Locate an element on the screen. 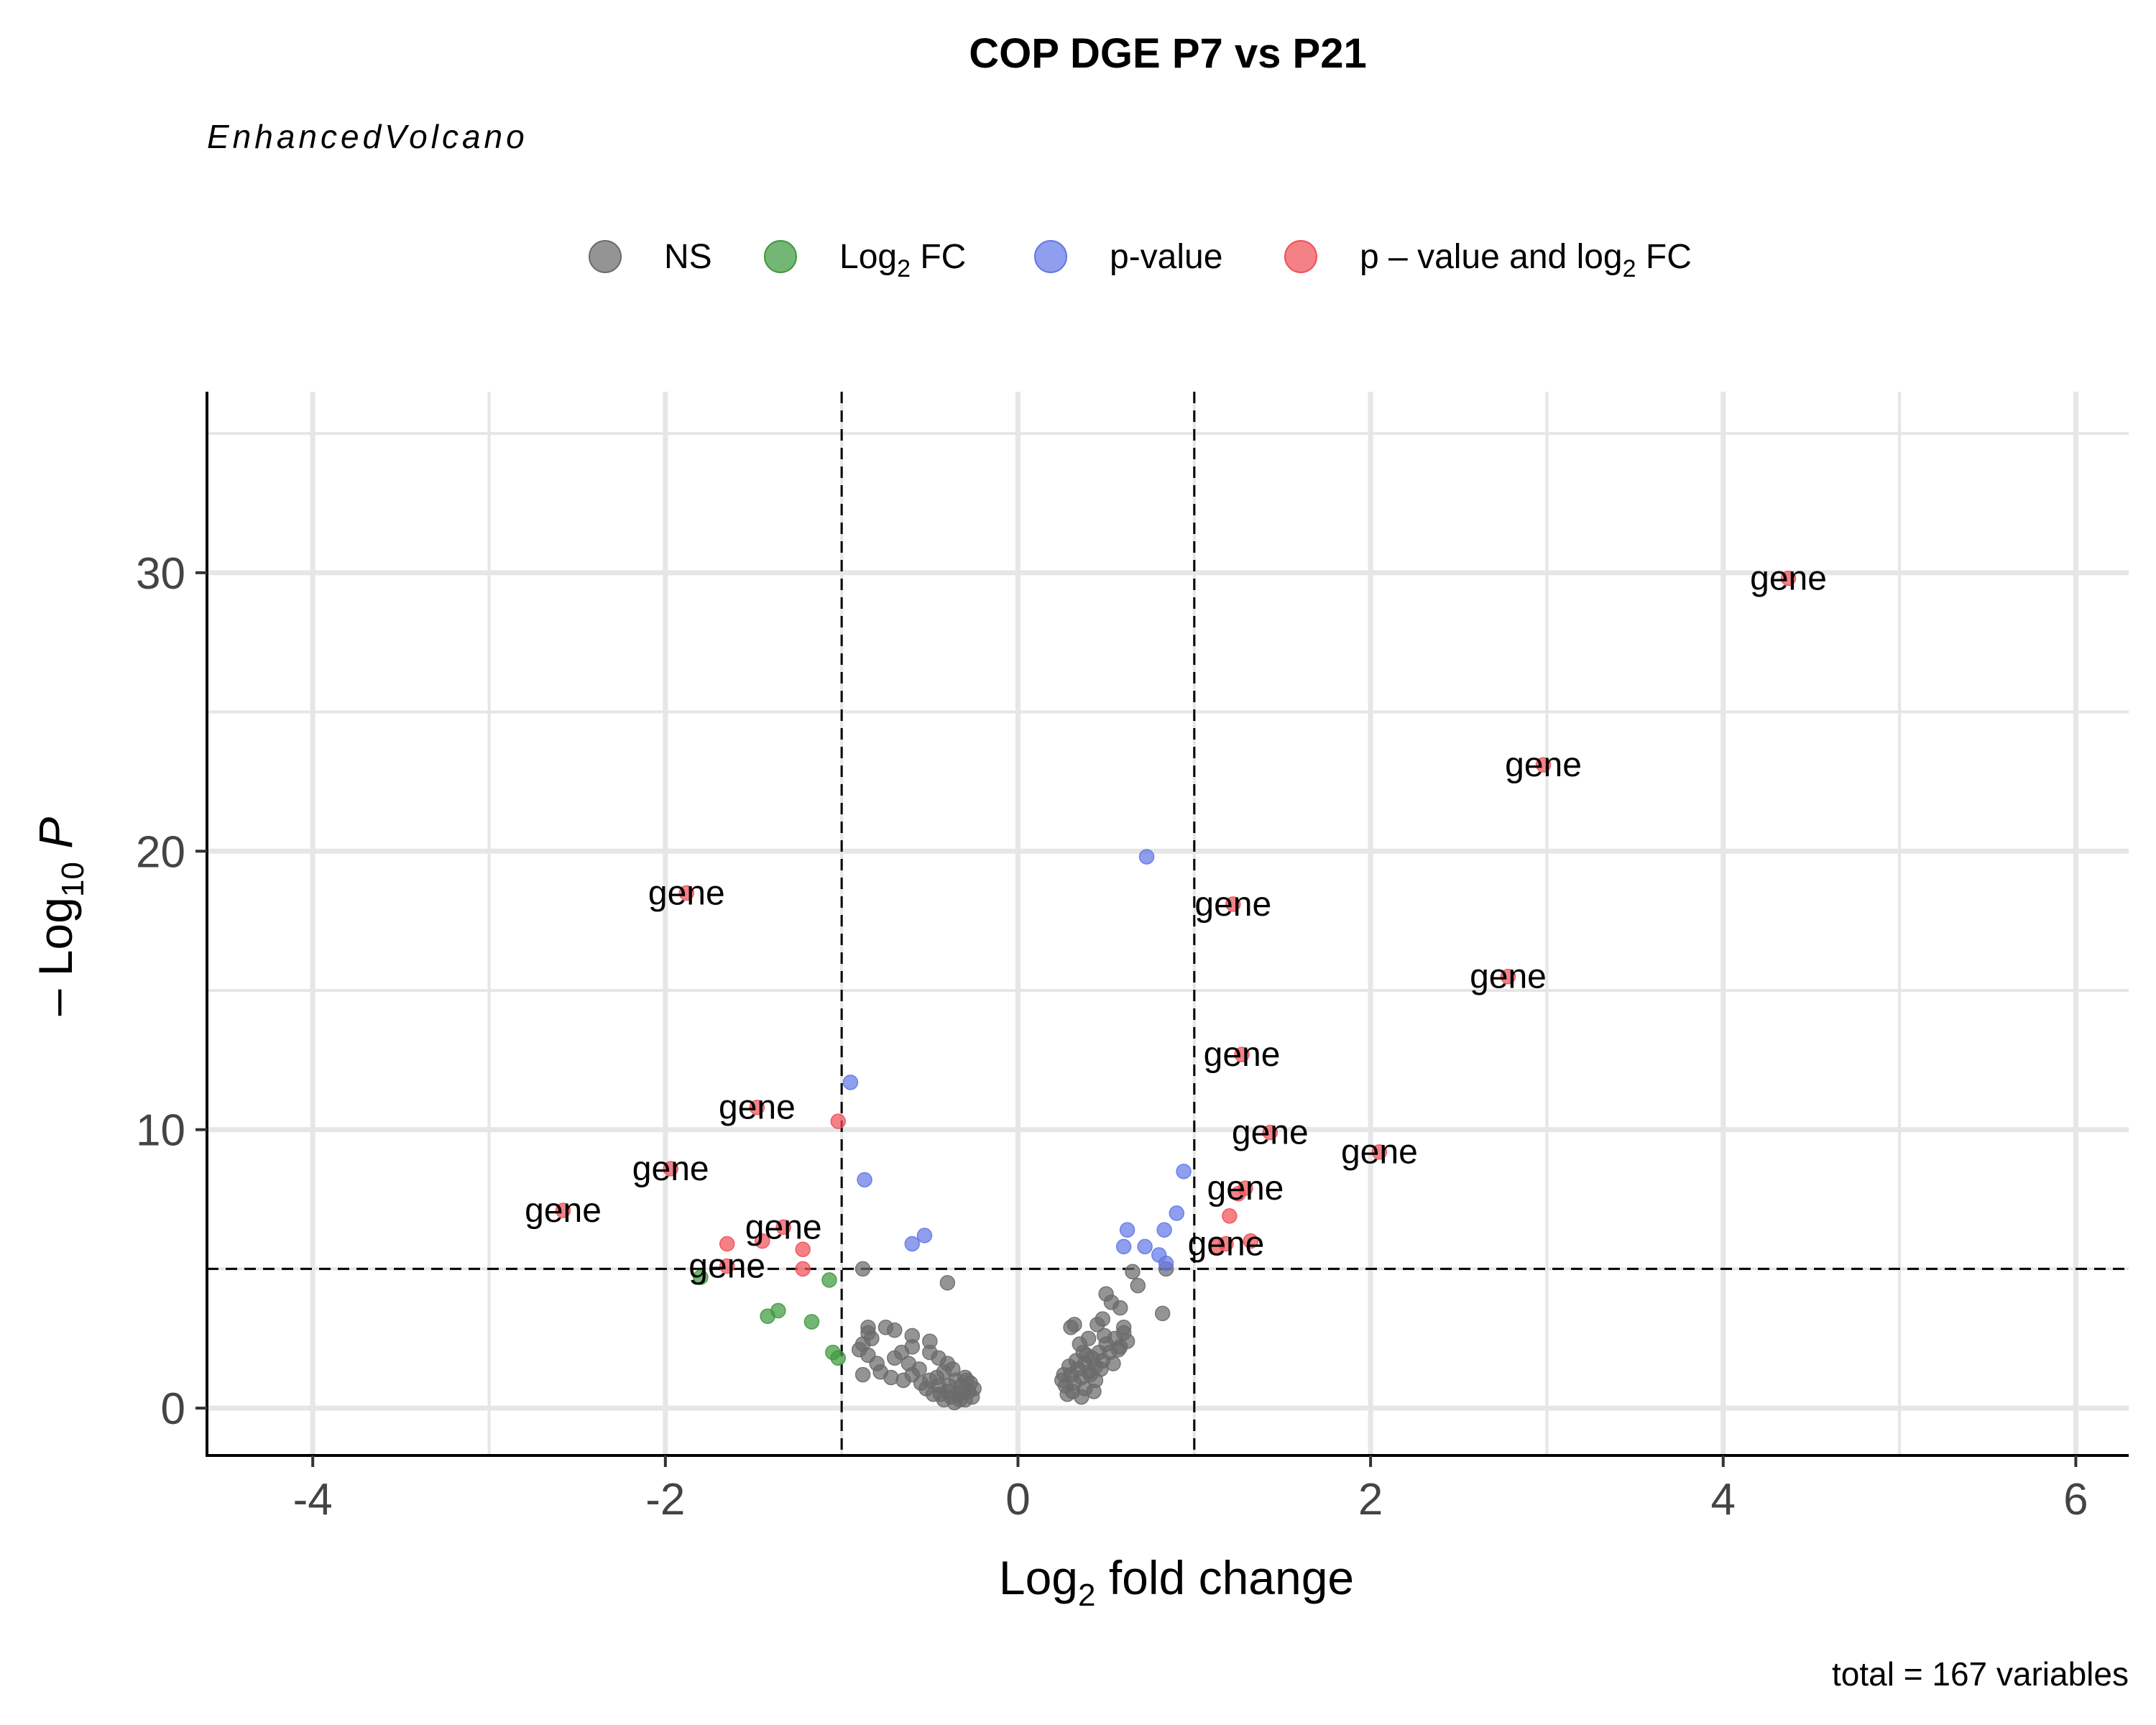 This screenshot has height=1725, width=2156. legend-label-ns: NS is located at coordinates (688, 257).